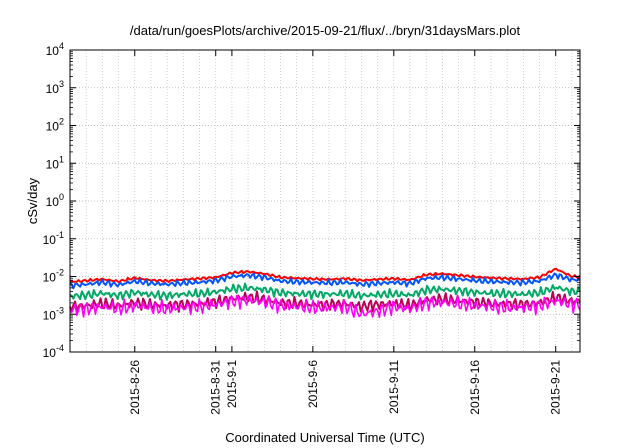  Describe the element at coordinates (55, 125) in the screenshot. I see `y-tick-label: 10²` at that location.